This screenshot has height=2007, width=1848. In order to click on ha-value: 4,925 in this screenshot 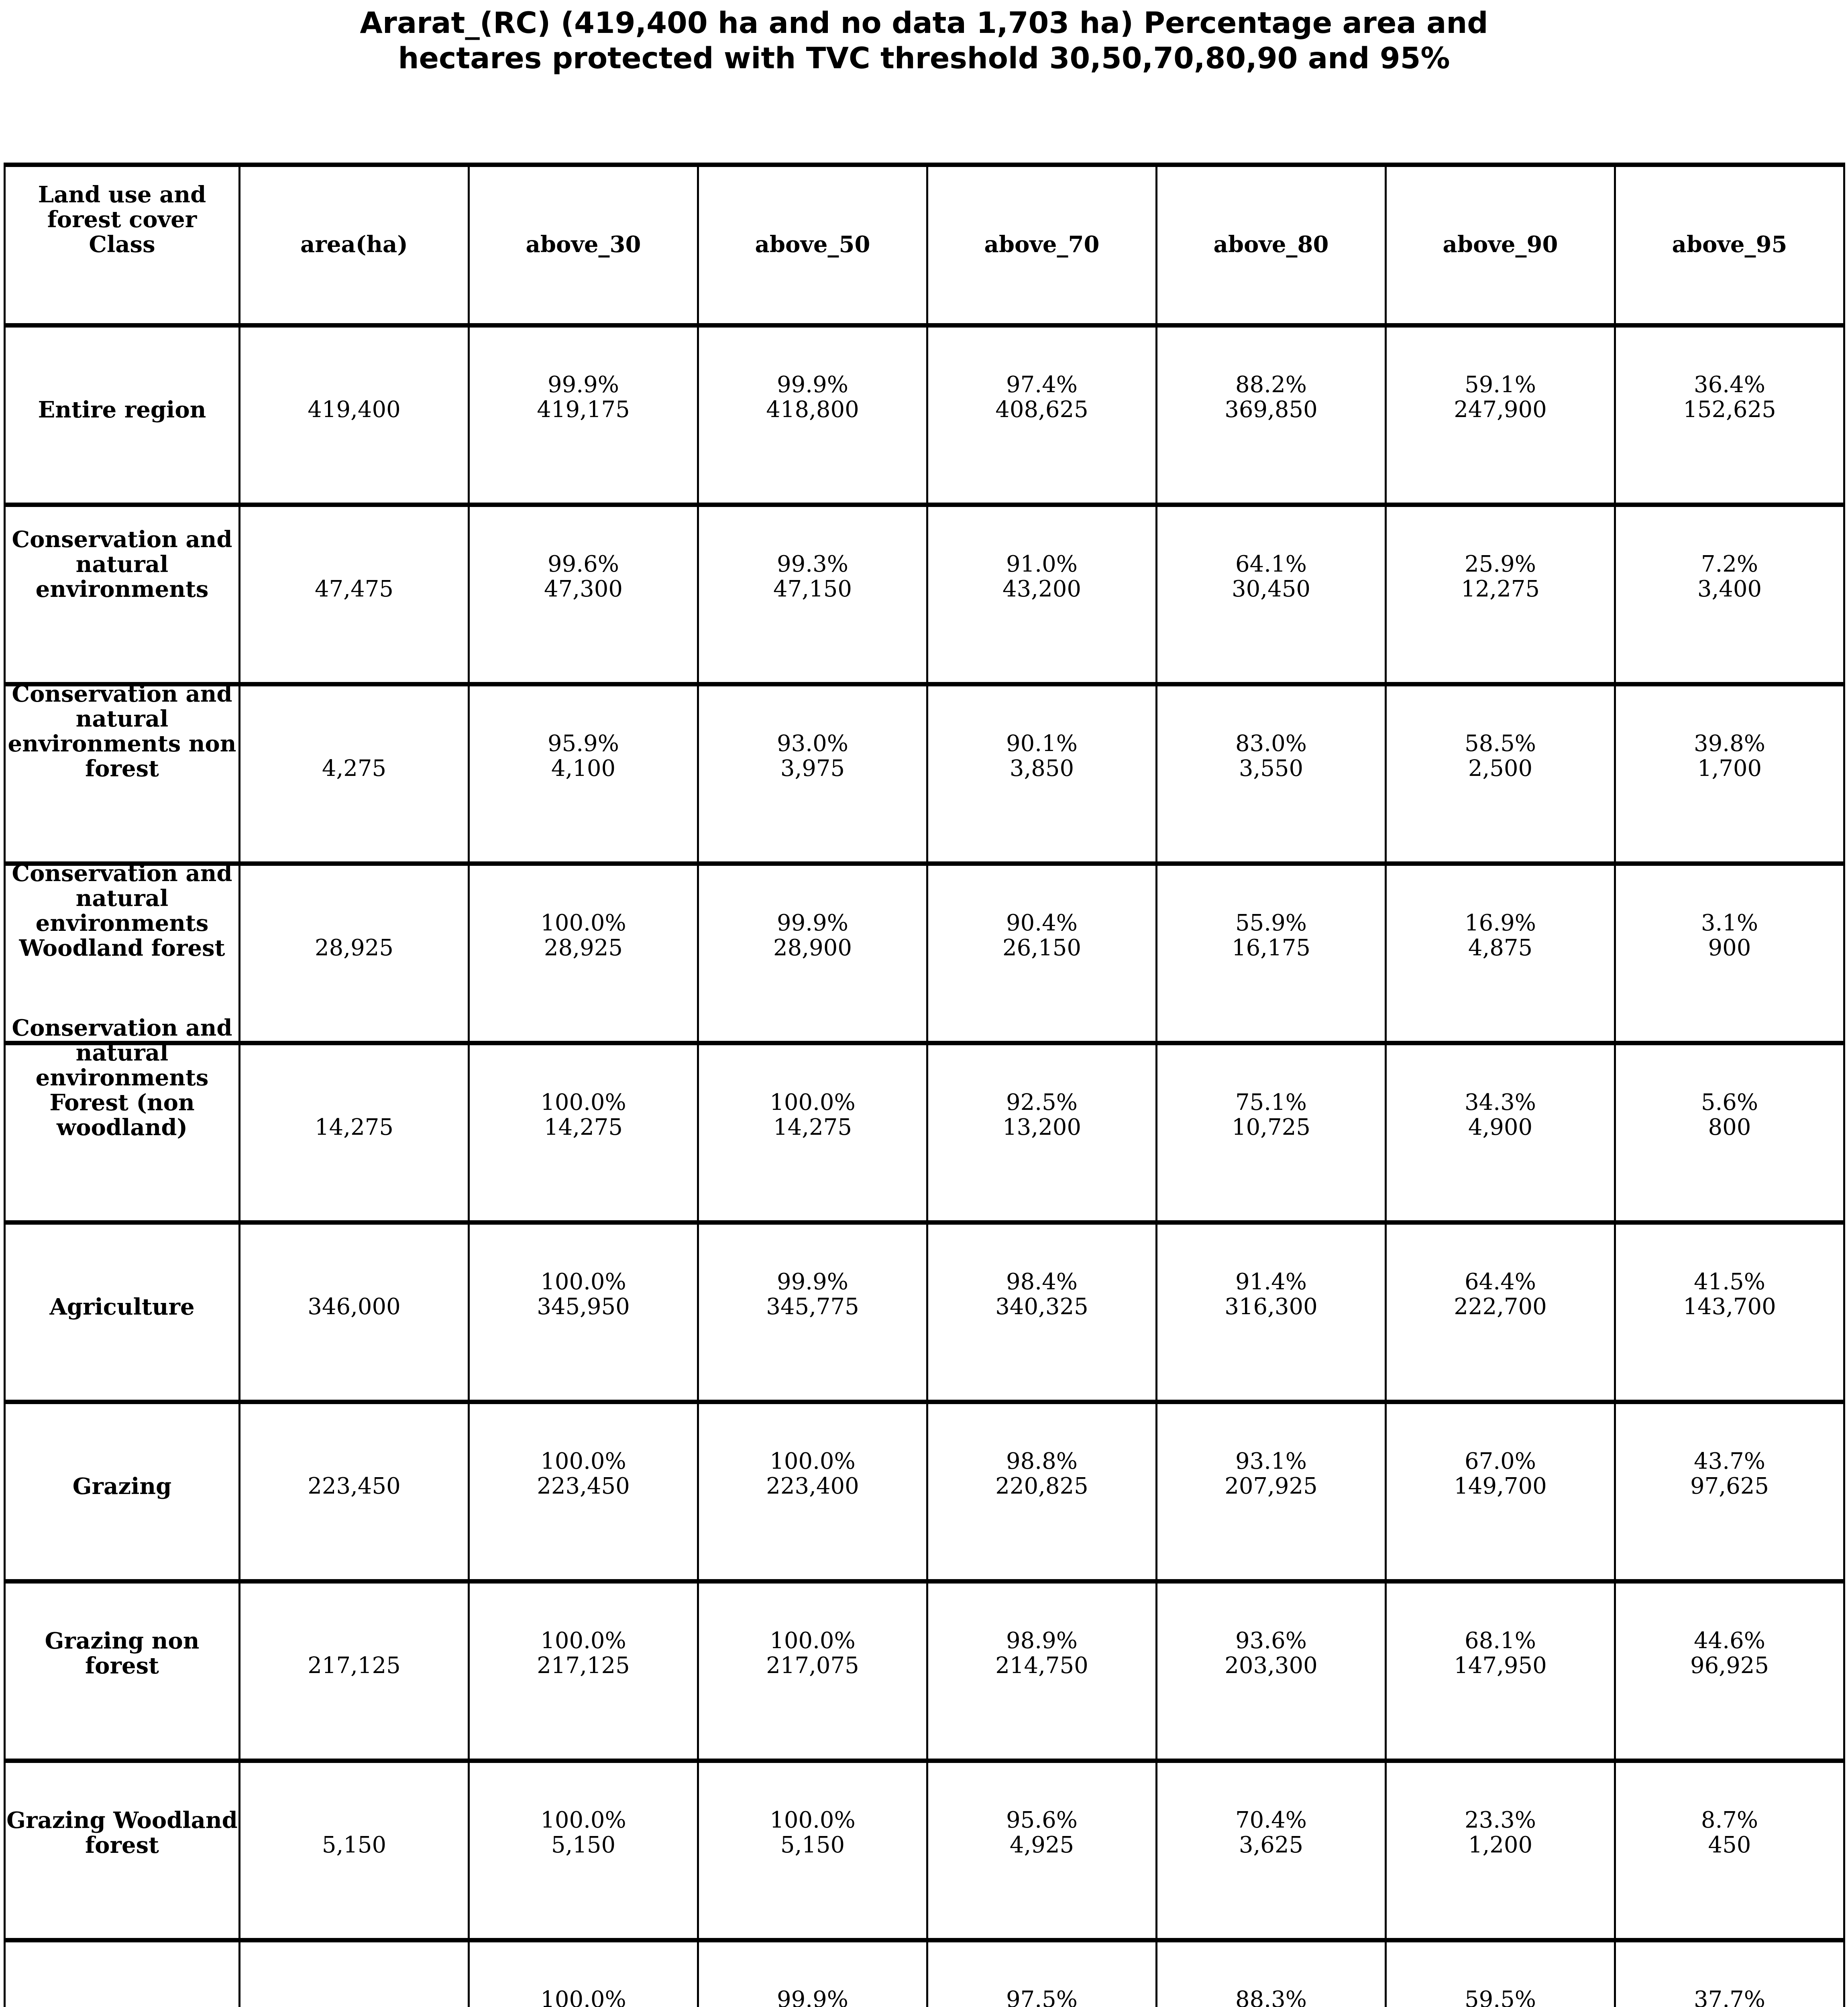, I will do `click(1041, 1845)`.